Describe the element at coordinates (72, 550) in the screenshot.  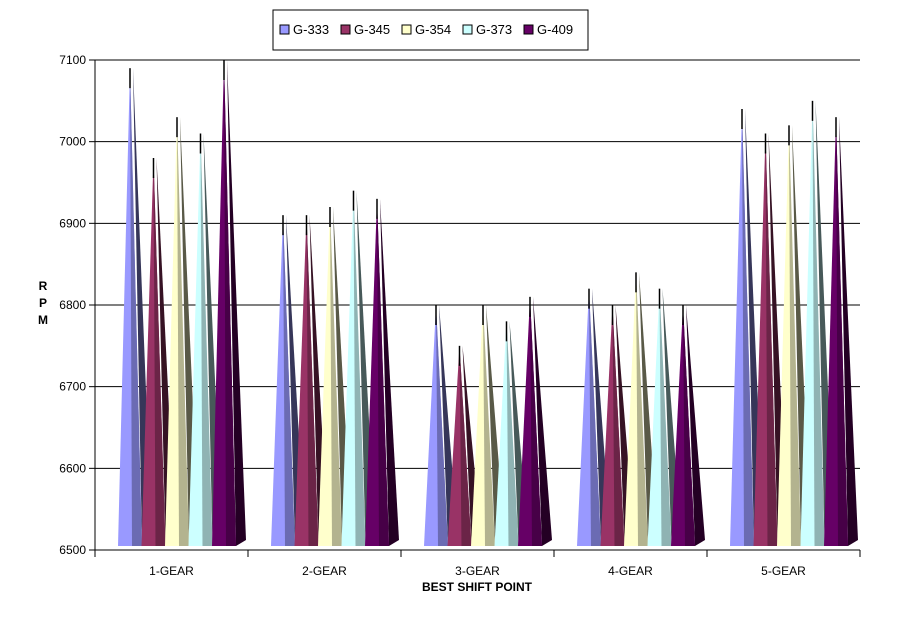
I see `y-tick-label: 6500` at that location.